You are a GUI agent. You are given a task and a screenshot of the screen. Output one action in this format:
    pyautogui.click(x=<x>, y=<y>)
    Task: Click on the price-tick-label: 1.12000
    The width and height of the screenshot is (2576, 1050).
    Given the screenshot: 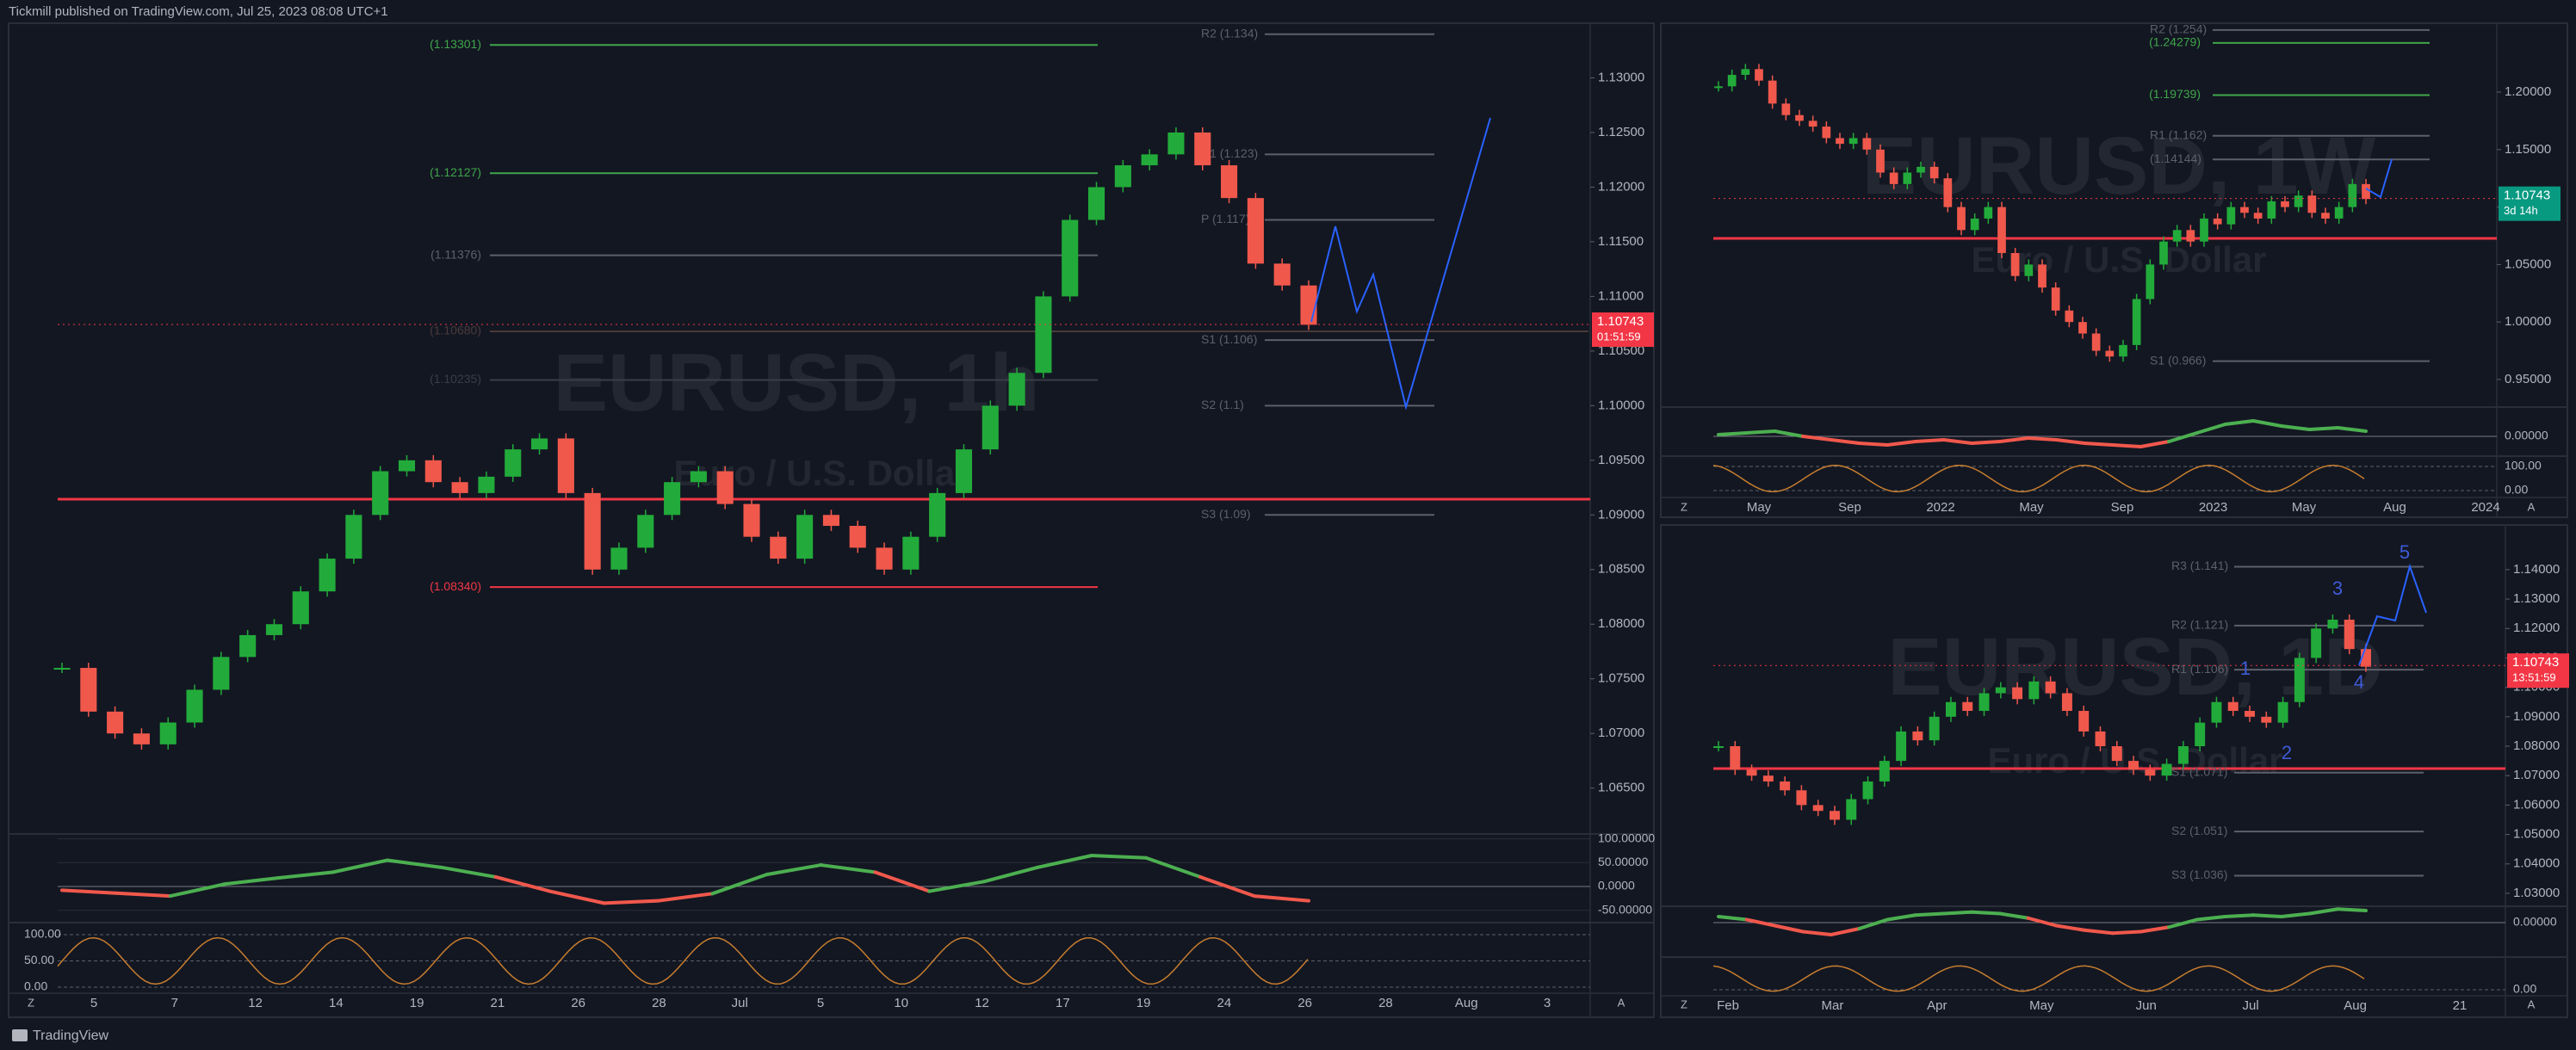 What is the action you would take?
    pyautogui.click(x=2536, y=628)
    